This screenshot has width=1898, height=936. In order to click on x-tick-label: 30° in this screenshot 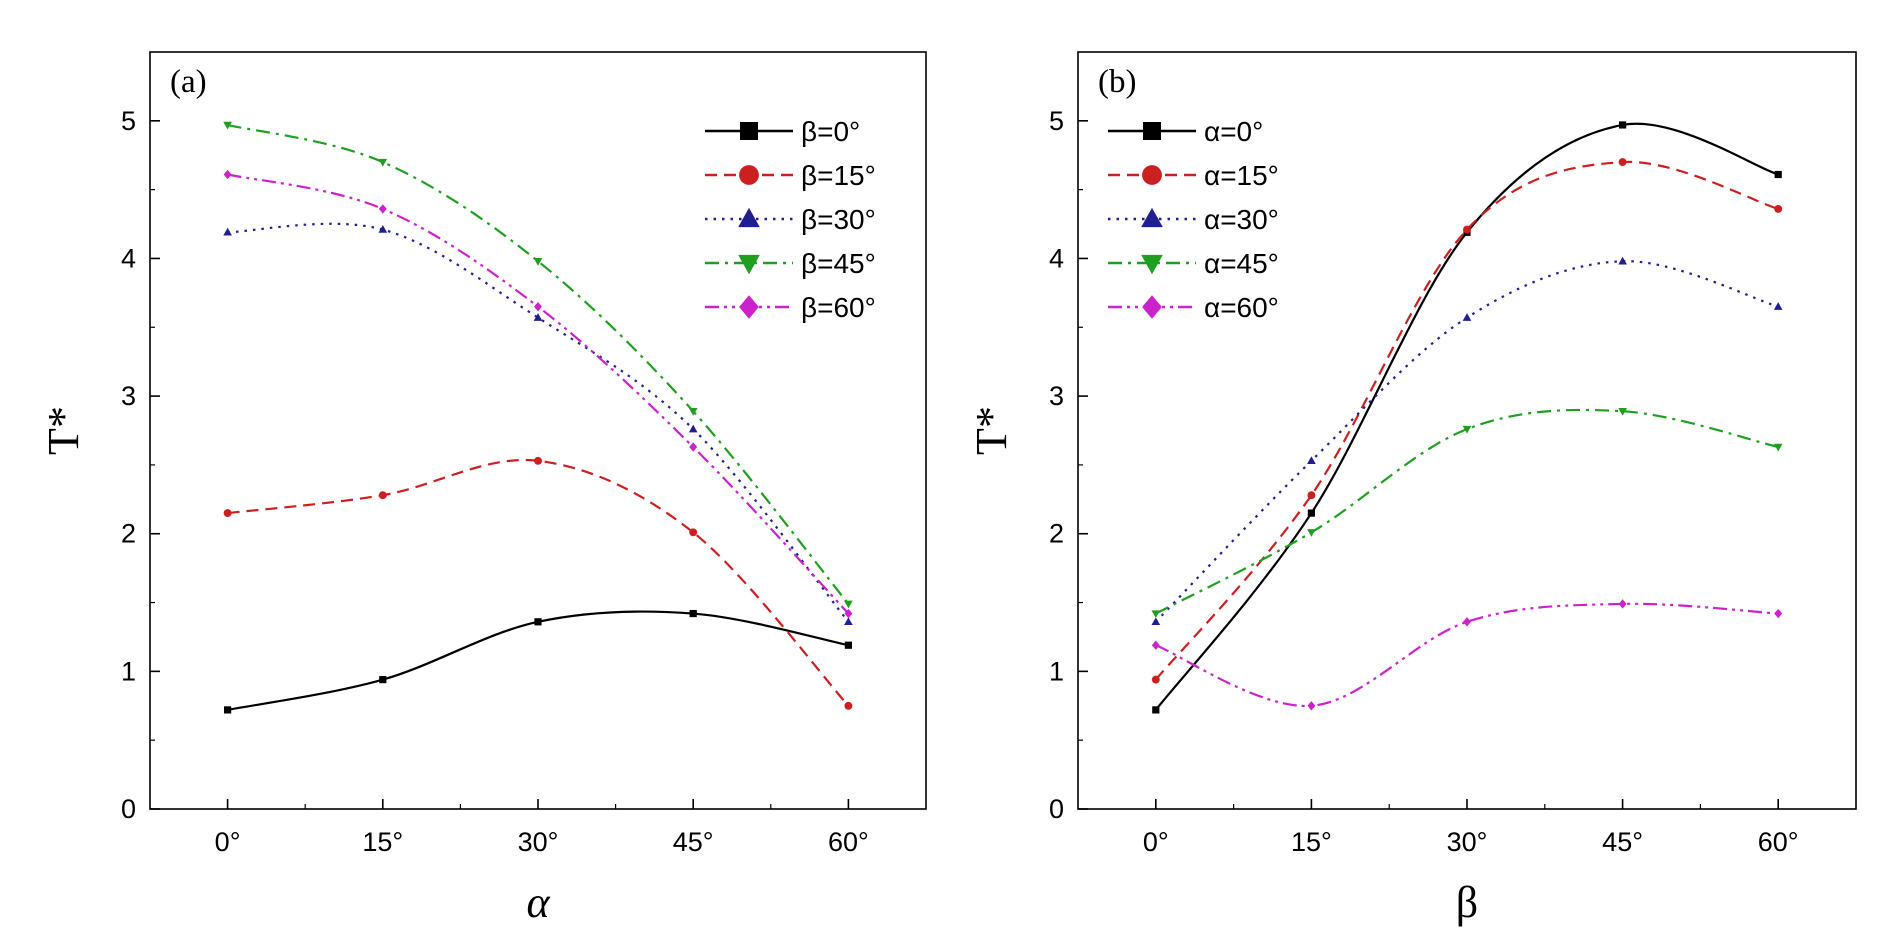, I will do `click(538, 842)`.